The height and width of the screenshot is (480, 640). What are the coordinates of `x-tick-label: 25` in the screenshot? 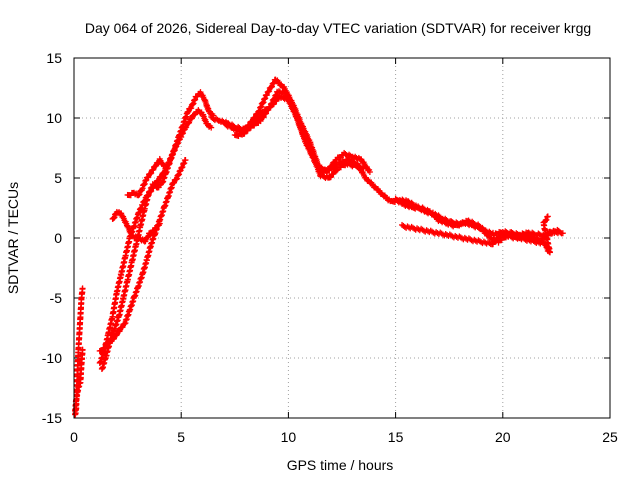 It's located at (610, 437).